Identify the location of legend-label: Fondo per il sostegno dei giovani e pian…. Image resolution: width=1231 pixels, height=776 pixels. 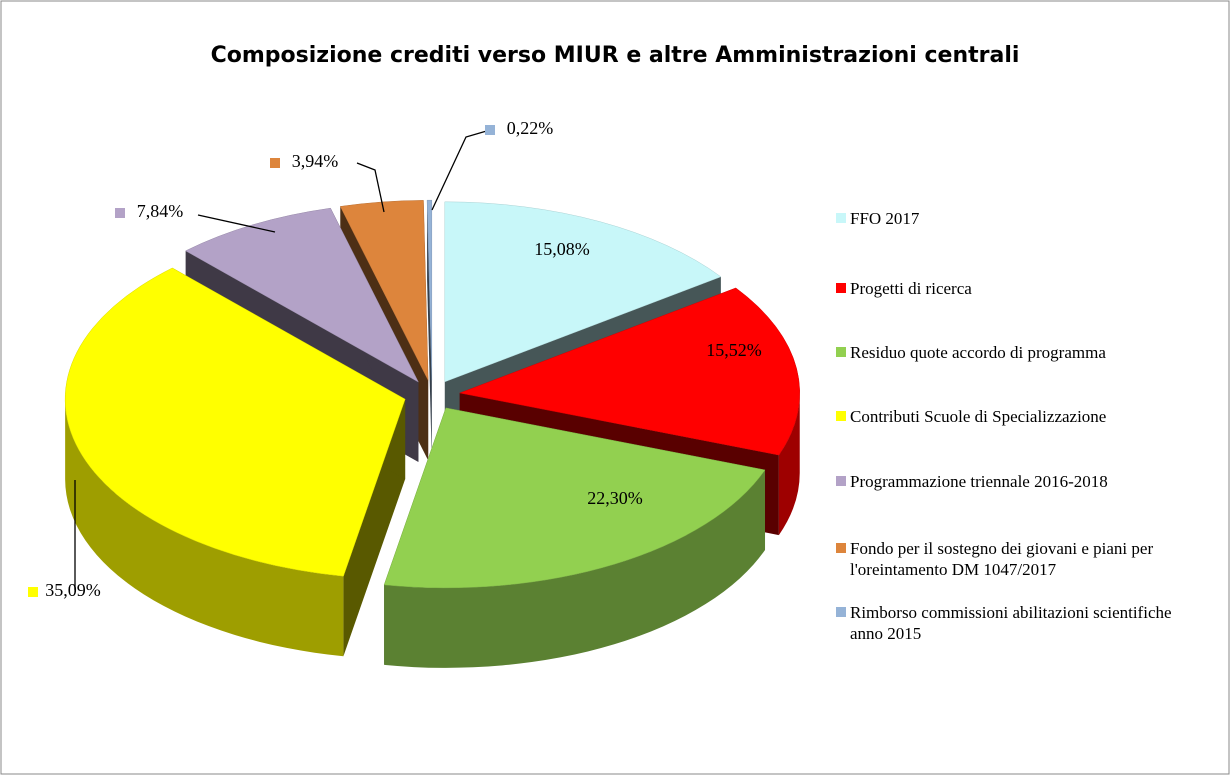
(1002, 559).